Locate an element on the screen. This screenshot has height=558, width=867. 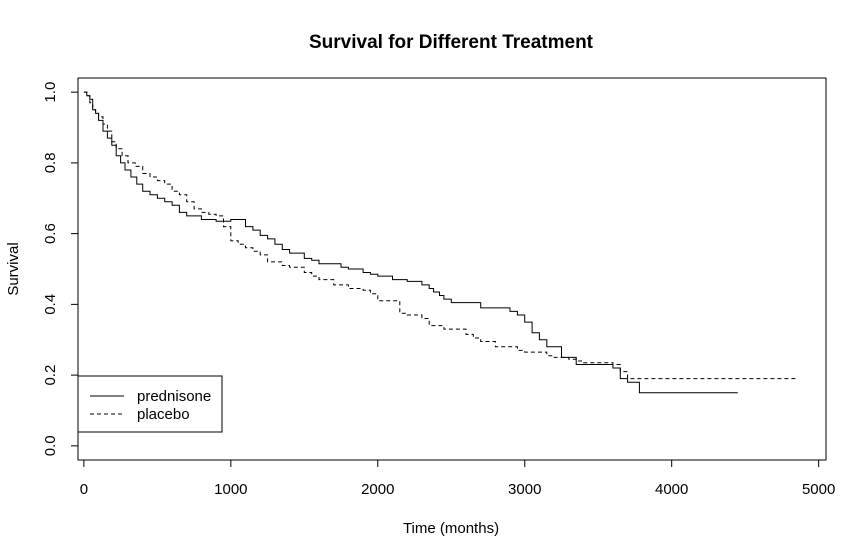
x-tick-label: 0 is located at coordinates (84, 489).